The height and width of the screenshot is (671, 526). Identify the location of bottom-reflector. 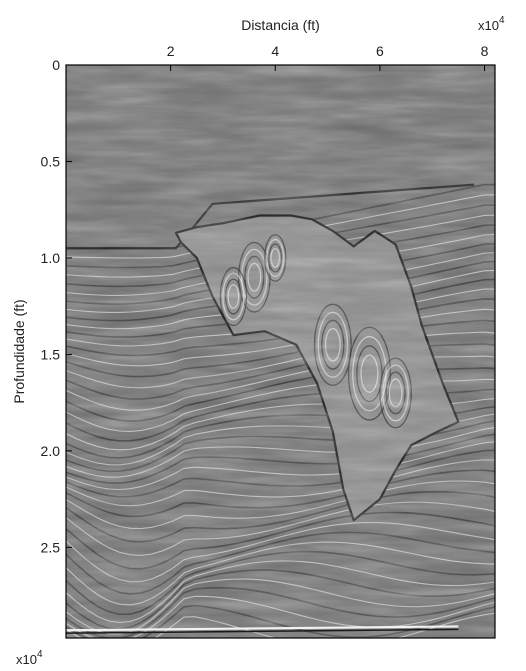
(262, 629).